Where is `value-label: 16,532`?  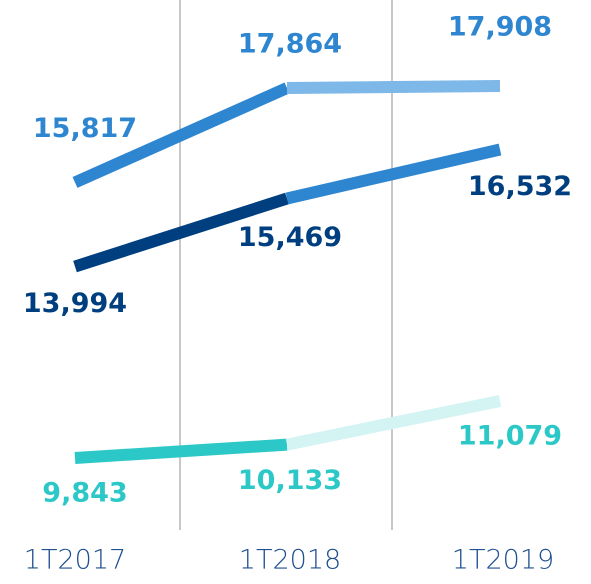
value-label: 16,532 is located at coordinates (520, 186).